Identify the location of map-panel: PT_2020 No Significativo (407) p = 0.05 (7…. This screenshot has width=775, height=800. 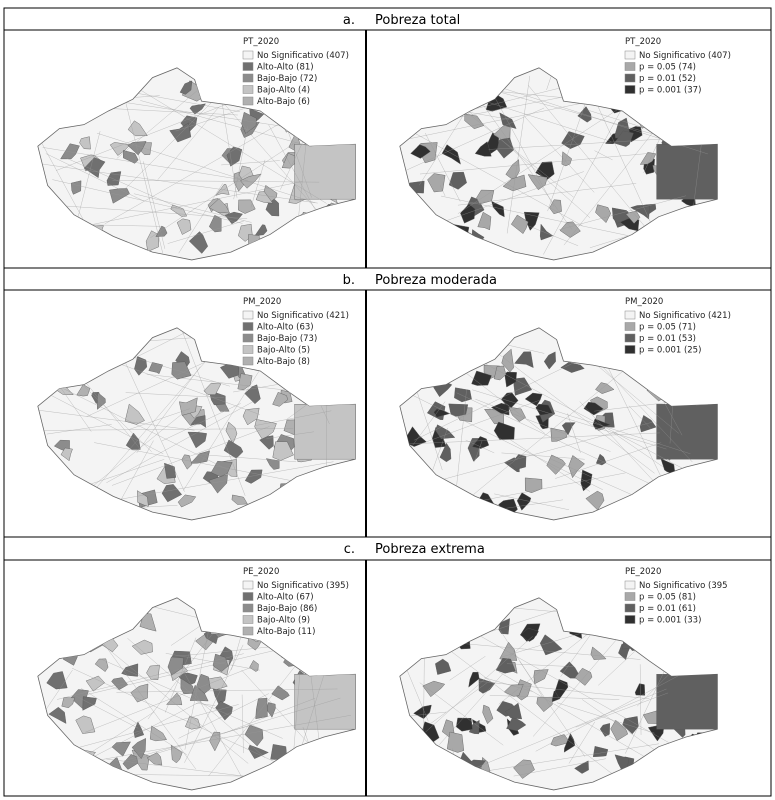
(565, 149).